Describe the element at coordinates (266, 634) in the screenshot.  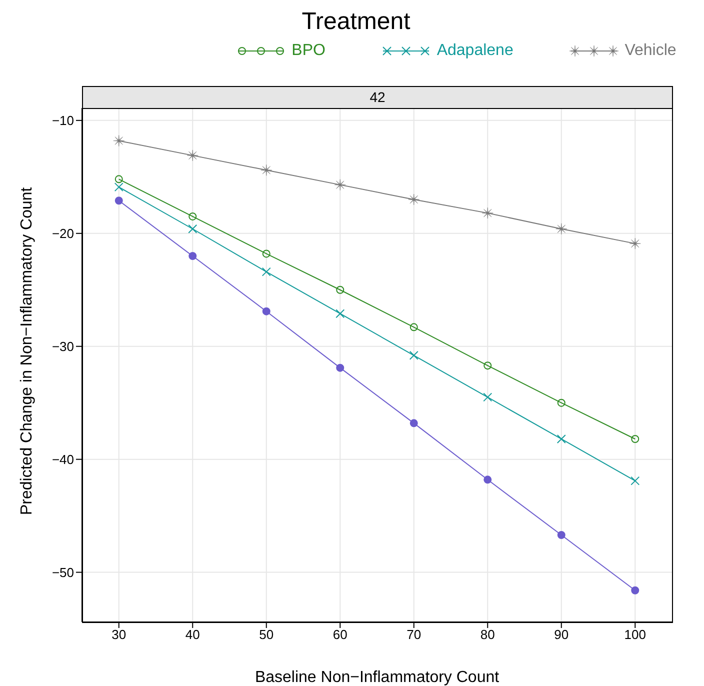
I see `x-tick-label: 50` at that location.